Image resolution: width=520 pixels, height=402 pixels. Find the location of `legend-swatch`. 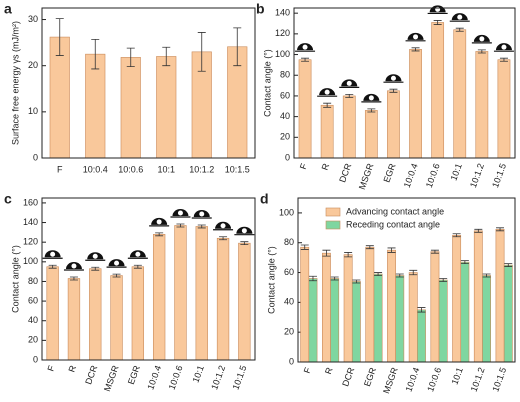

legend-swatch is located at coordinates (333, 225).